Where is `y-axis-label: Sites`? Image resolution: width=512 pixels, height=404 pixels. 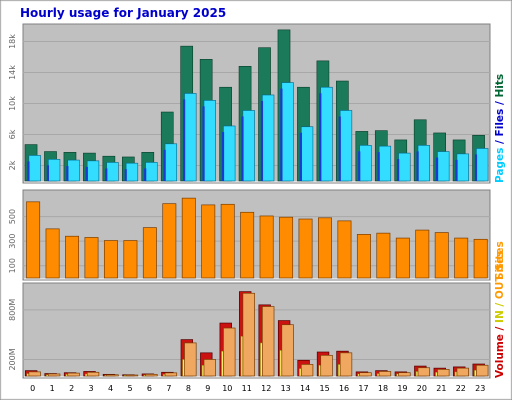 y-axis-label: Sites is located at coordinates (500, 265).